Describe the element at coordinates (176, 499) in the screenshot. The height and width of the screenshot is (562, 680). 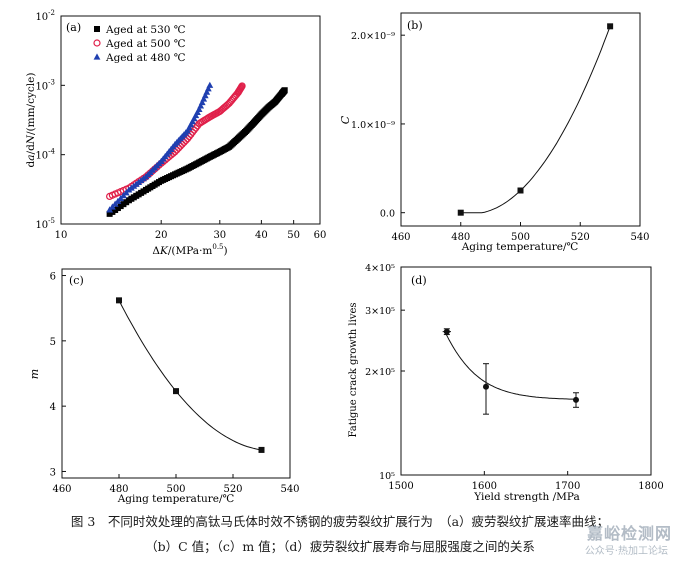
I see `panel-c-xlabel: Aging temperature/℃` at that location.